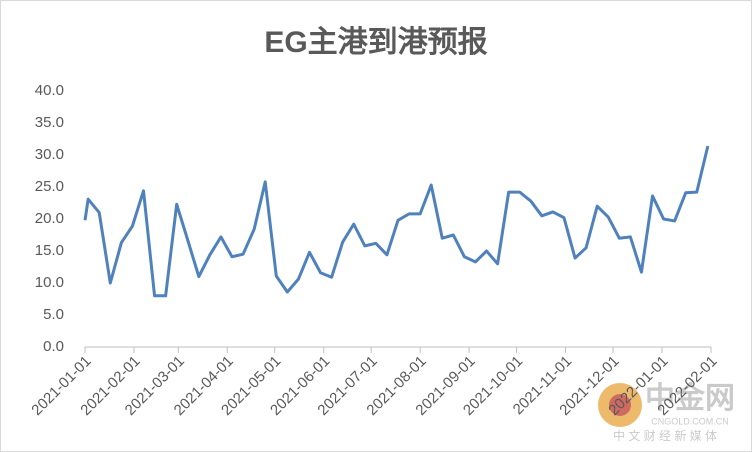 This screenshot has width=752, height=452. I want to click on watermark-domain: CNGOLD.COM.CN, so click(690, 421).